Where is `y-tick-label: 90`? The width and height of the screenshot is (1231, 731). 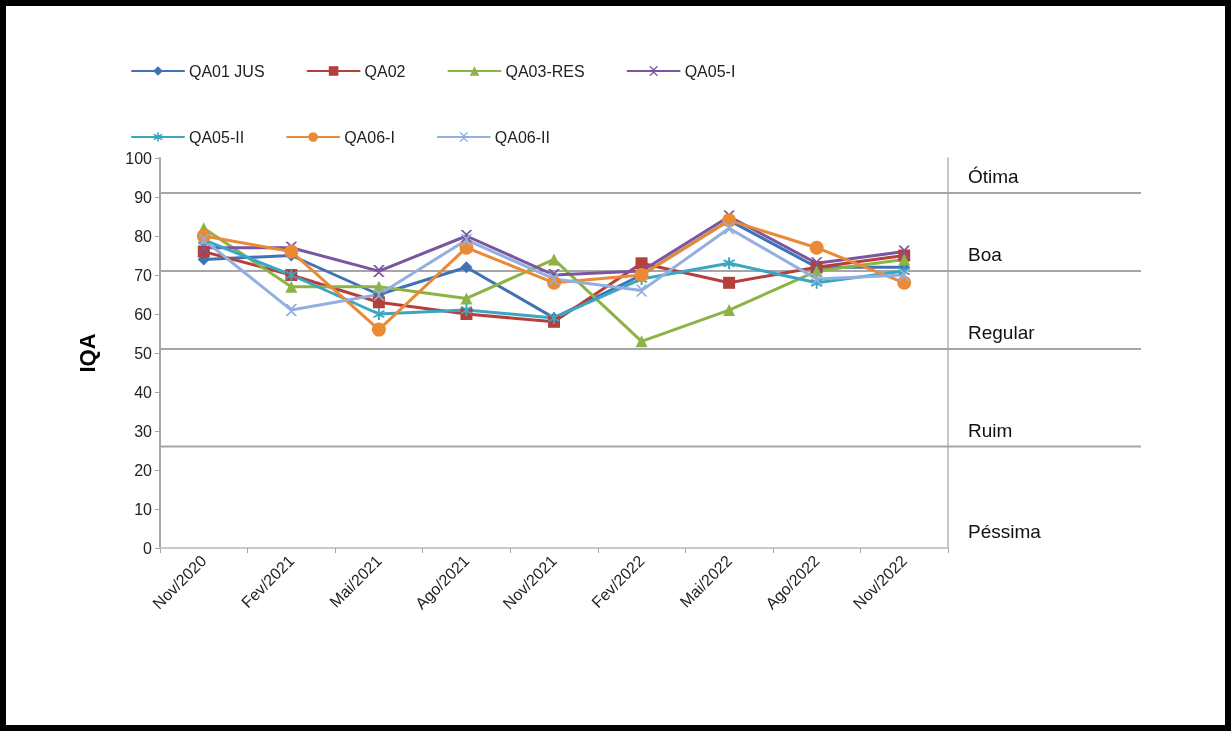
y-tick-label: 90 is located at coordinates (143, 197).